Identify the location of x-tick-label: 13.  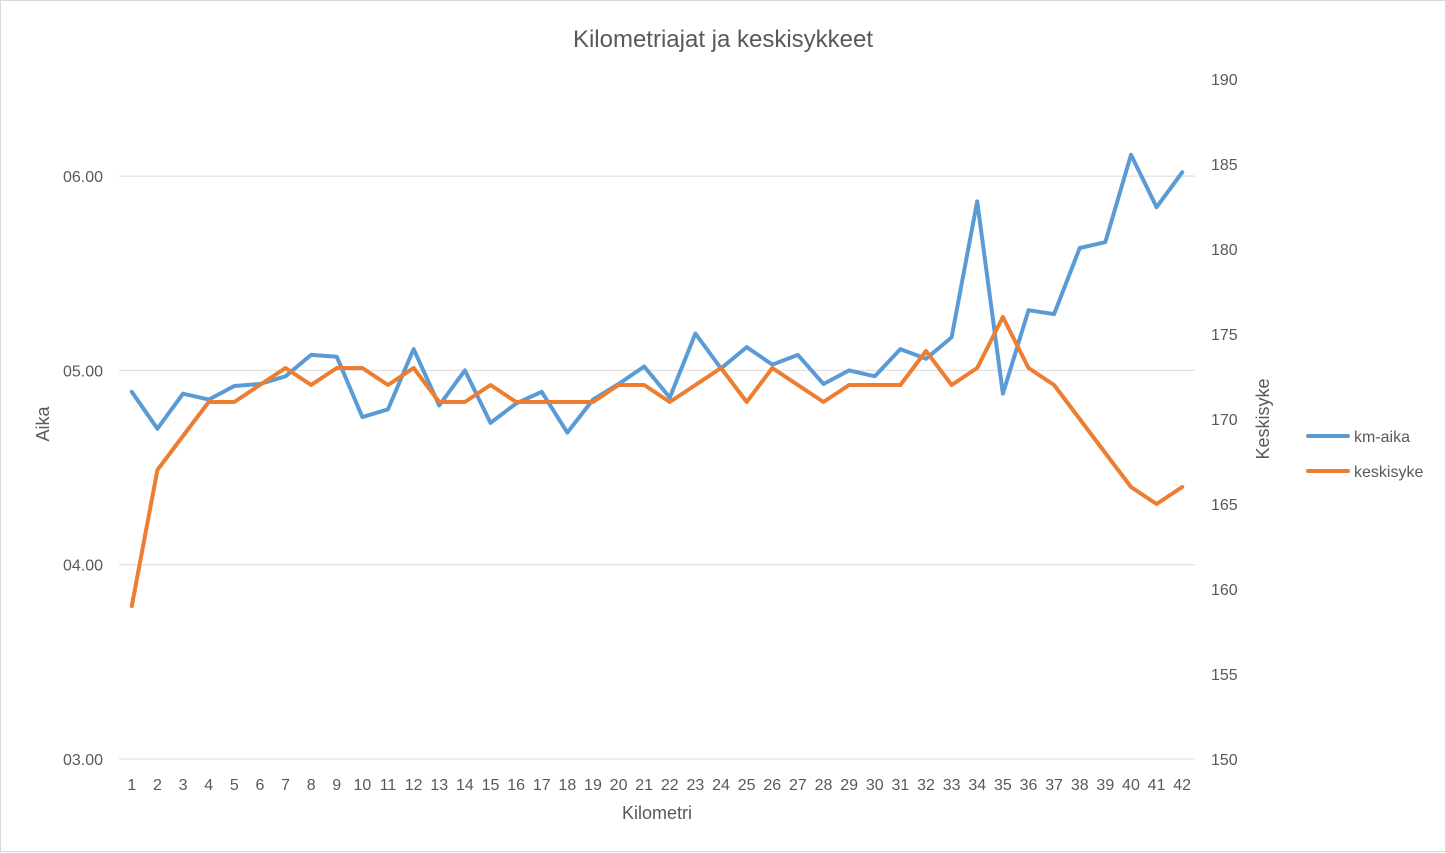
(439, 785).